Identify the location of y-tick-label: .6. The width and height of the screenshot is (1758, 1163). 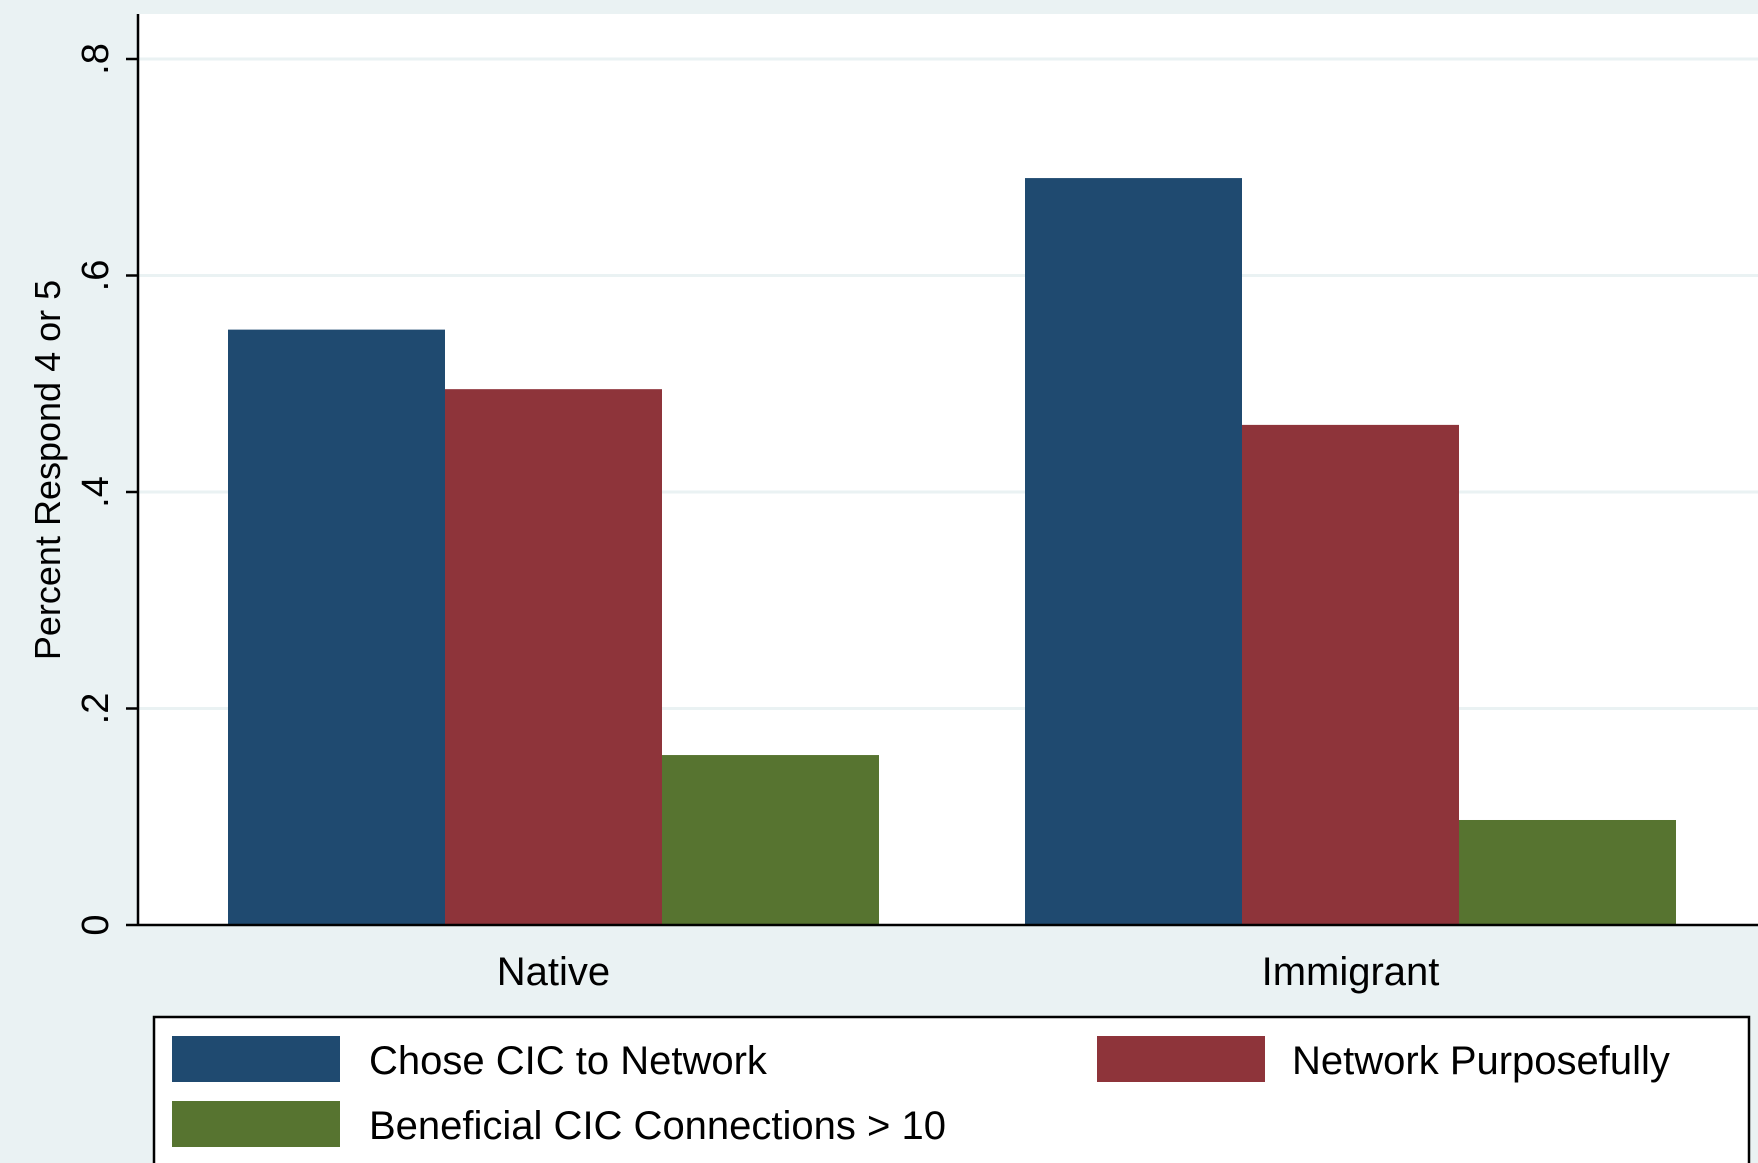
(96, 276).